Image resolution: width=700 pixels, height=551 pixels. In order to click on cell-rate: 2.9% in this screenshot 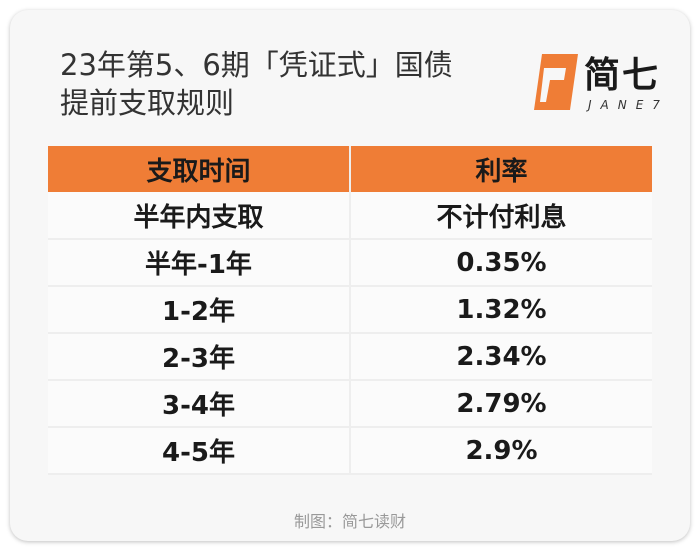, I will do `click(500, 451)`.